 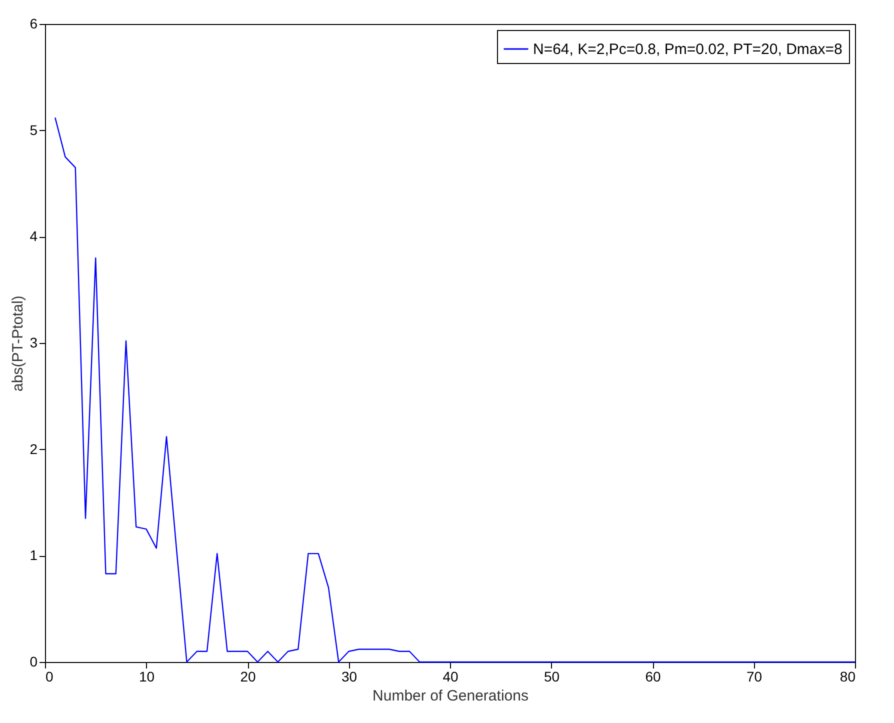 What do you see at coordinates (450, 676) in the screenshot?
I see `x-tick-label: 40` at bounding box center [450, 676].